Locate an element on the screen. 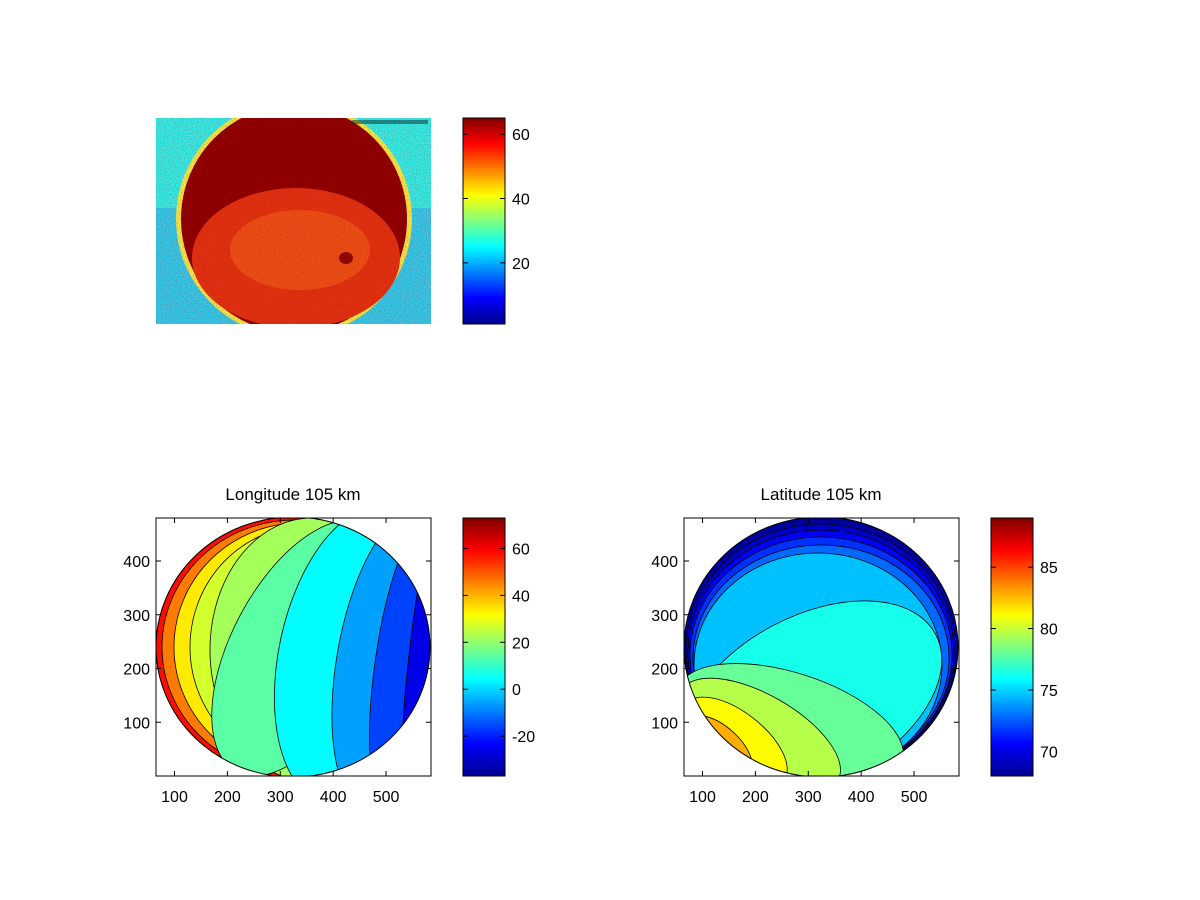  longitude-ticks: 100 200 300 400 500 100 200 300 400 is located at coordinates (277, 662).